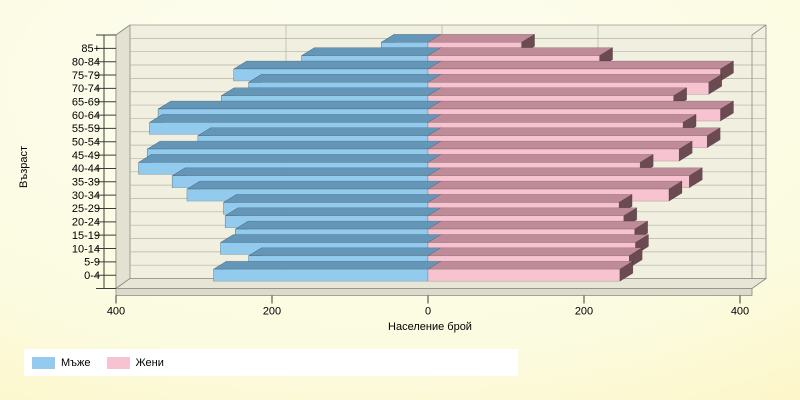 The width and height of the screenshot is (800, 400). Describe the element at coordinates (86, 76) in the screenshot. I see `y-axis-label: 75-79` at that location.